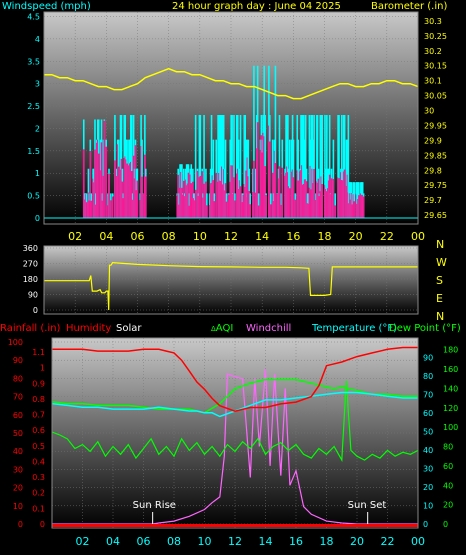 The height and width of the screenshot is (555, 466). What do you see at coordinates (30, 264) in the screenshot?
I see `direction-y-tick-label: 270` at bounding box center [30, 264].